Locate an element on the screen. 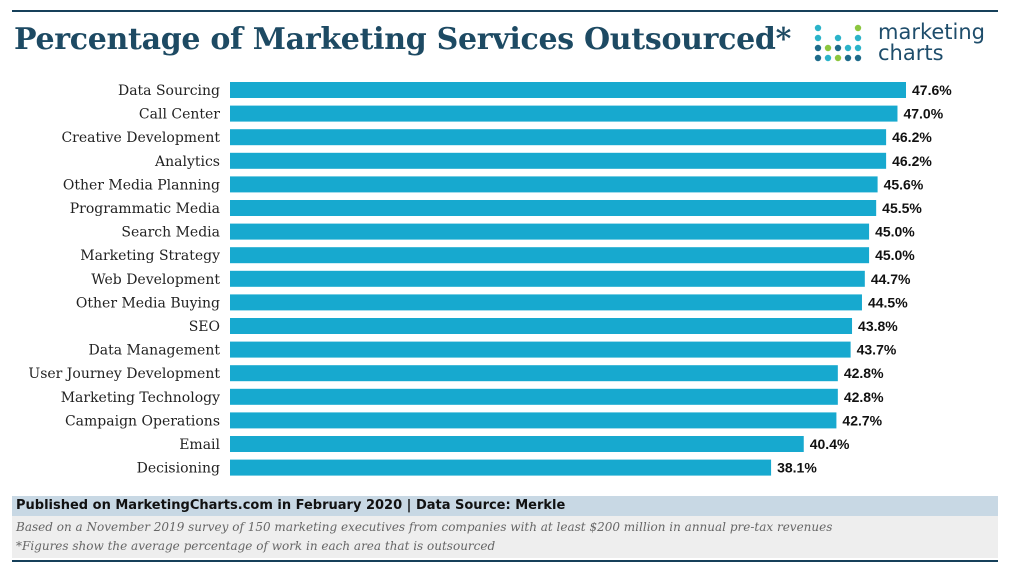 This screenshot has width=1024, height=574. category-label: Creative Development is located at coordinates (140, 138).